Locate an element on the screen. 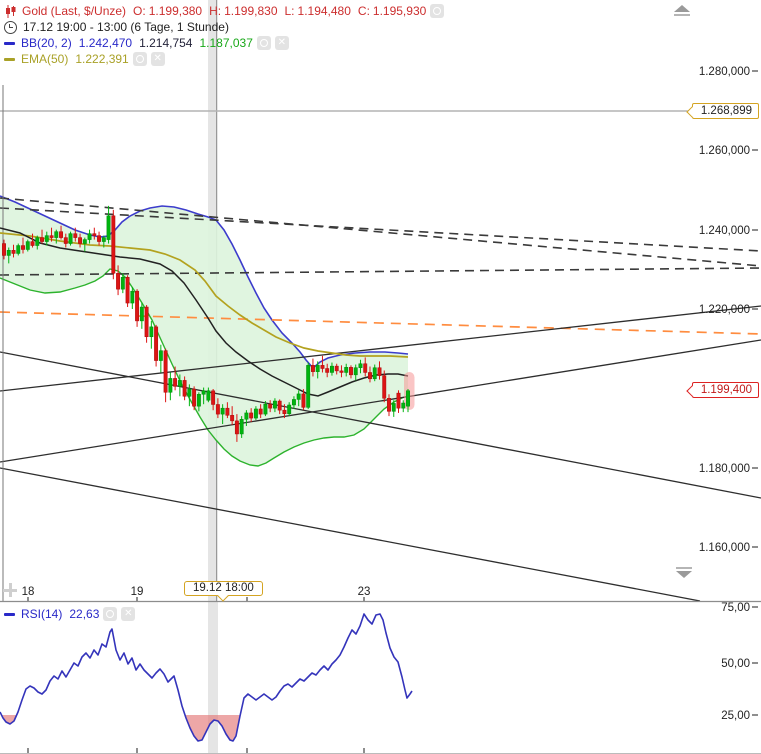 The width and height of the screenshot is (761, 754). ema-settings-icon is located at coordinates (139, 59).